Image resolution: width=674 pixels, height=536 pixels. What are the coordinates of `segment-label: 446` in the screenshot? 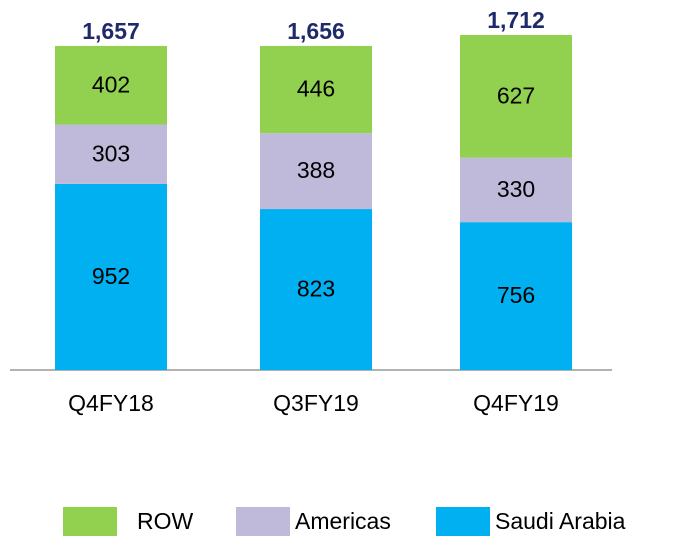 It's located at (316, 89).